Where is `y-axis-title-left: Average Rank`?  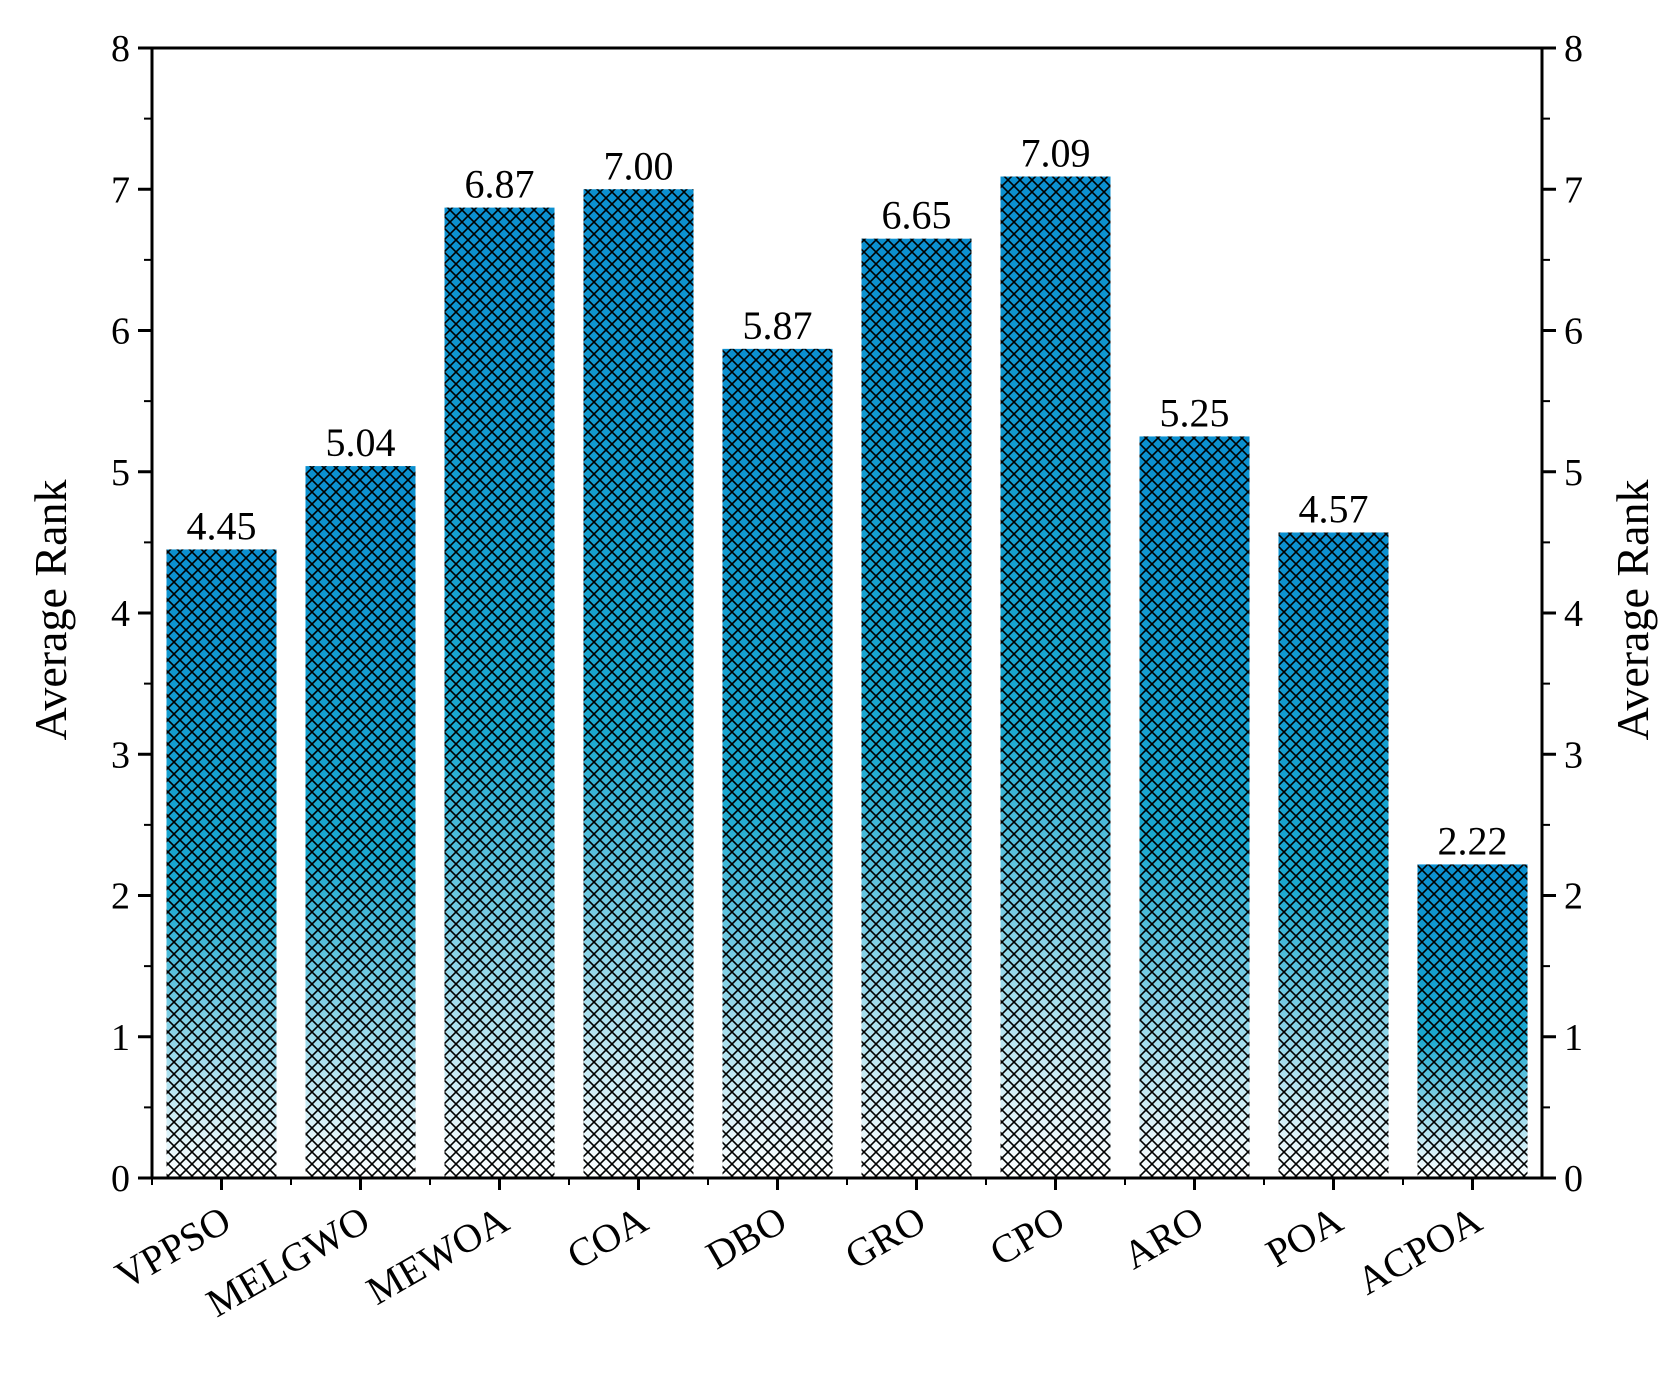 y-axis-title-left: Average Rank is located at coordinates (50, 610).